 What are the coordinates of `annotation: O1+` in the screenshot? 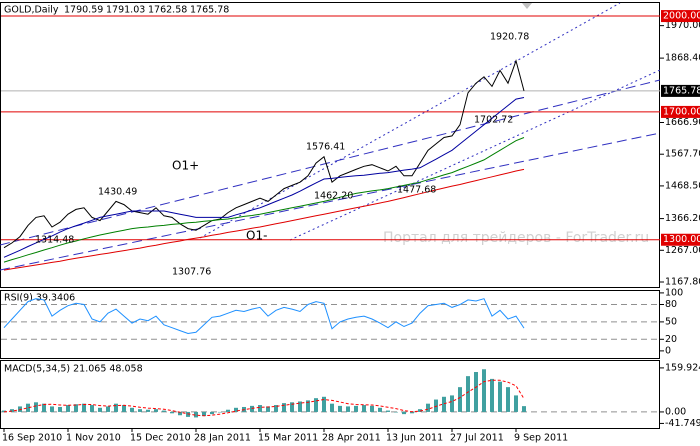 It's located at (185, 166).